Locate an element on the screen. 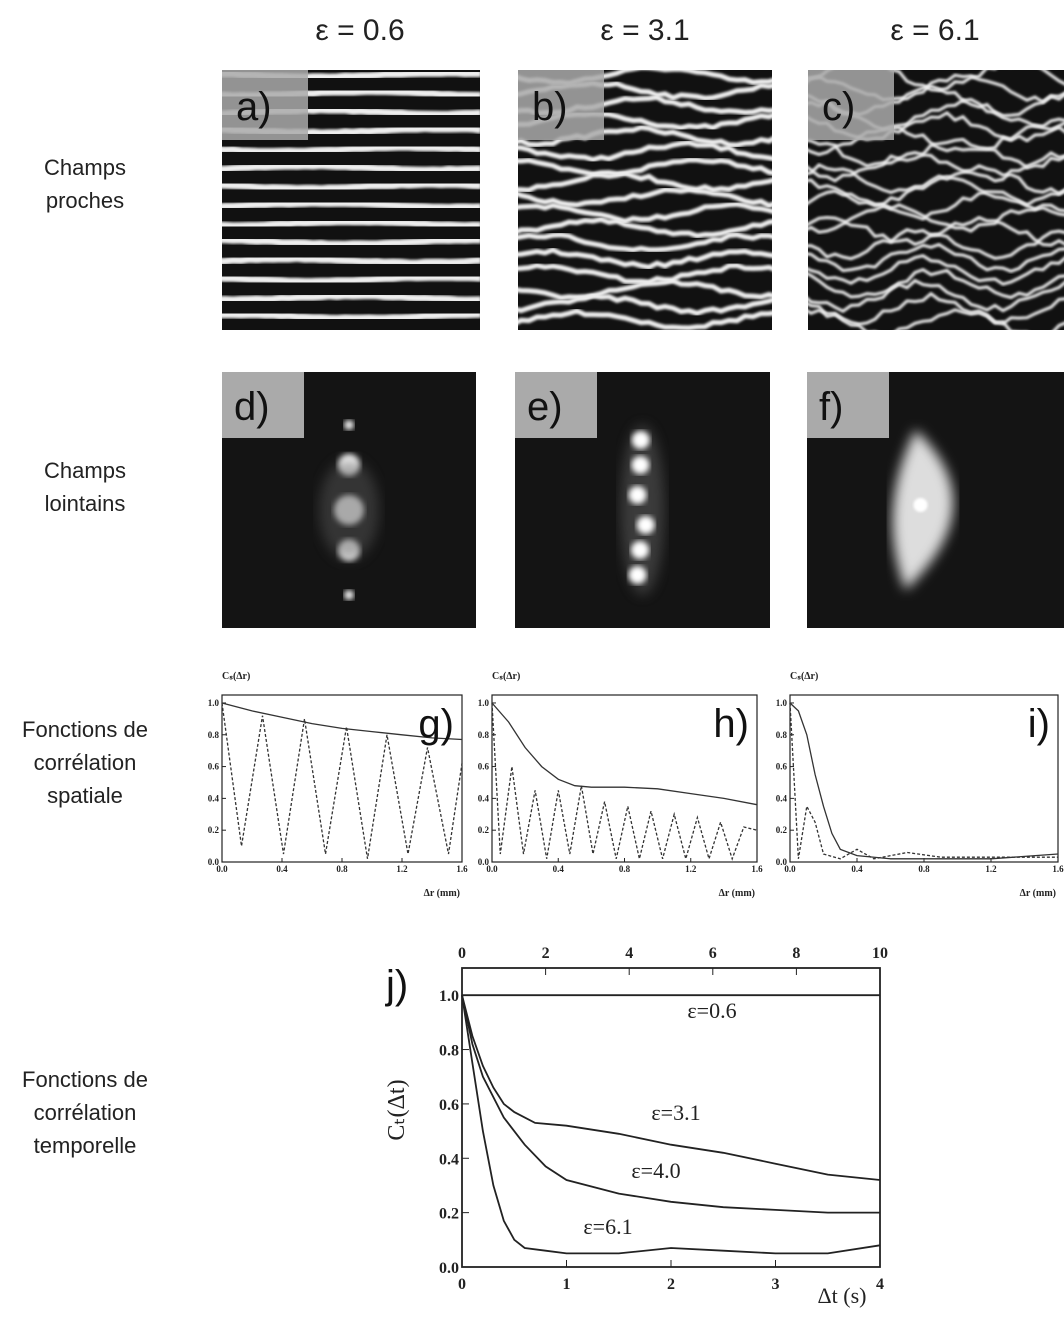  panel-label: j) is located at coordinates (396, 985).